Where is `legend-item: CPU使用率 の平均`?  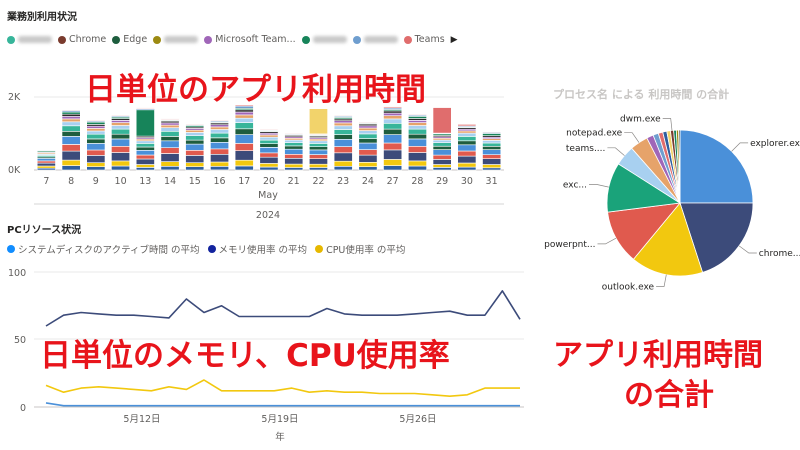
legend-item: CPU使用率 の平均 is located at coordinates (360, 249).